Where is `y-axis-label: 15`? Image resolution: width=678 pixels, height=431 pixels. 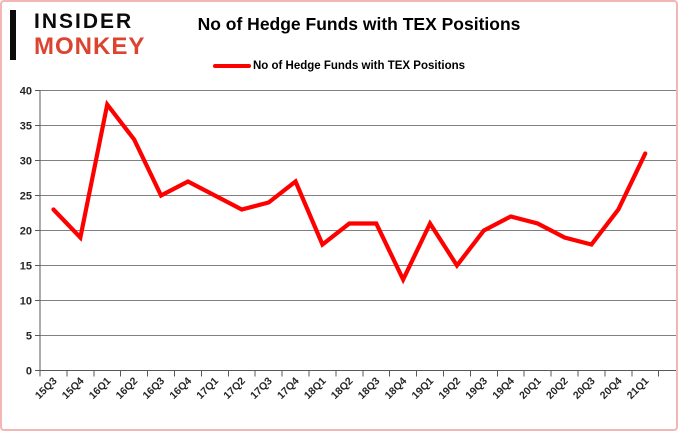 y-axis-label: 15 is located at coordinates (26, 267).